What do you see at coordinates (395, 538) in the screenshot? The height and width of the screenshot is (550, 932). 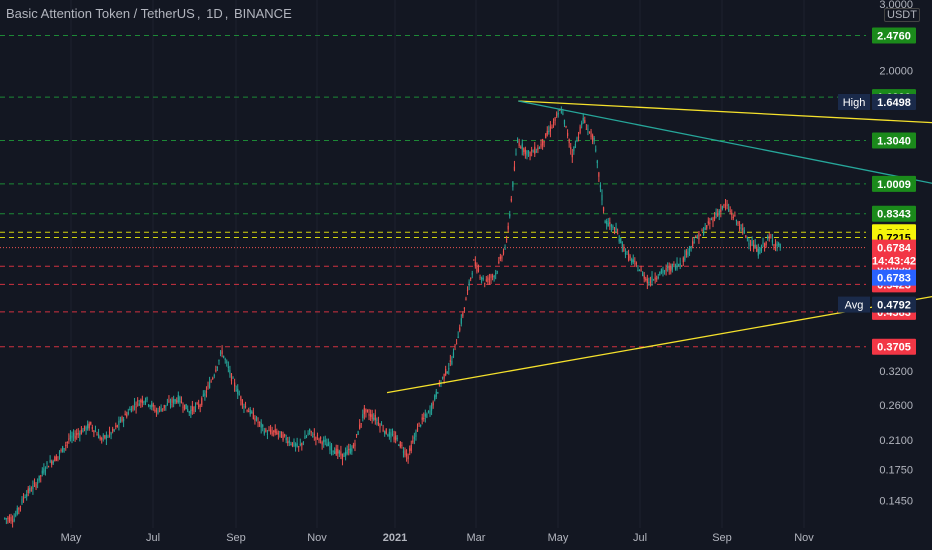 I see `x-tick-label: 2021` at bounding box center [395, 538].